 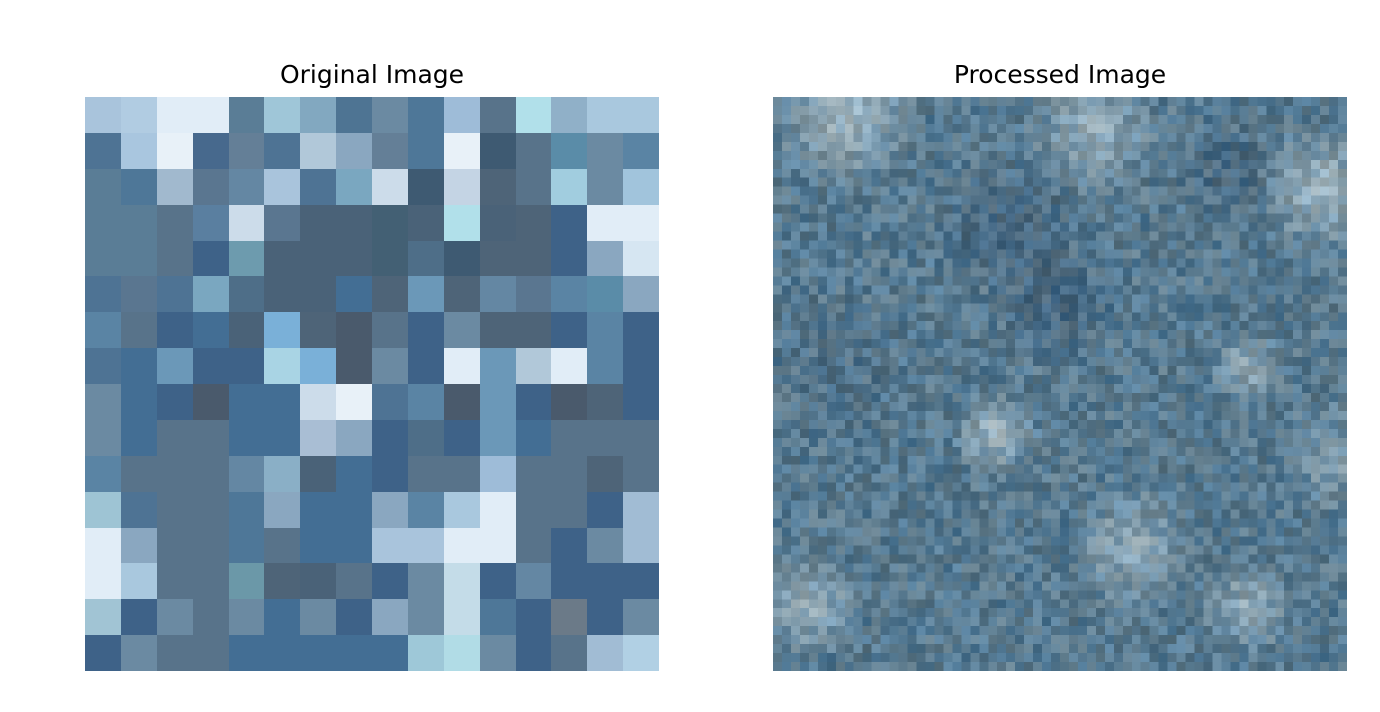 What do you see at coordinates (1060, 74) in the screenshot?
I see `processed-image-title: Processed Image` at bounding box center [1060, 74].